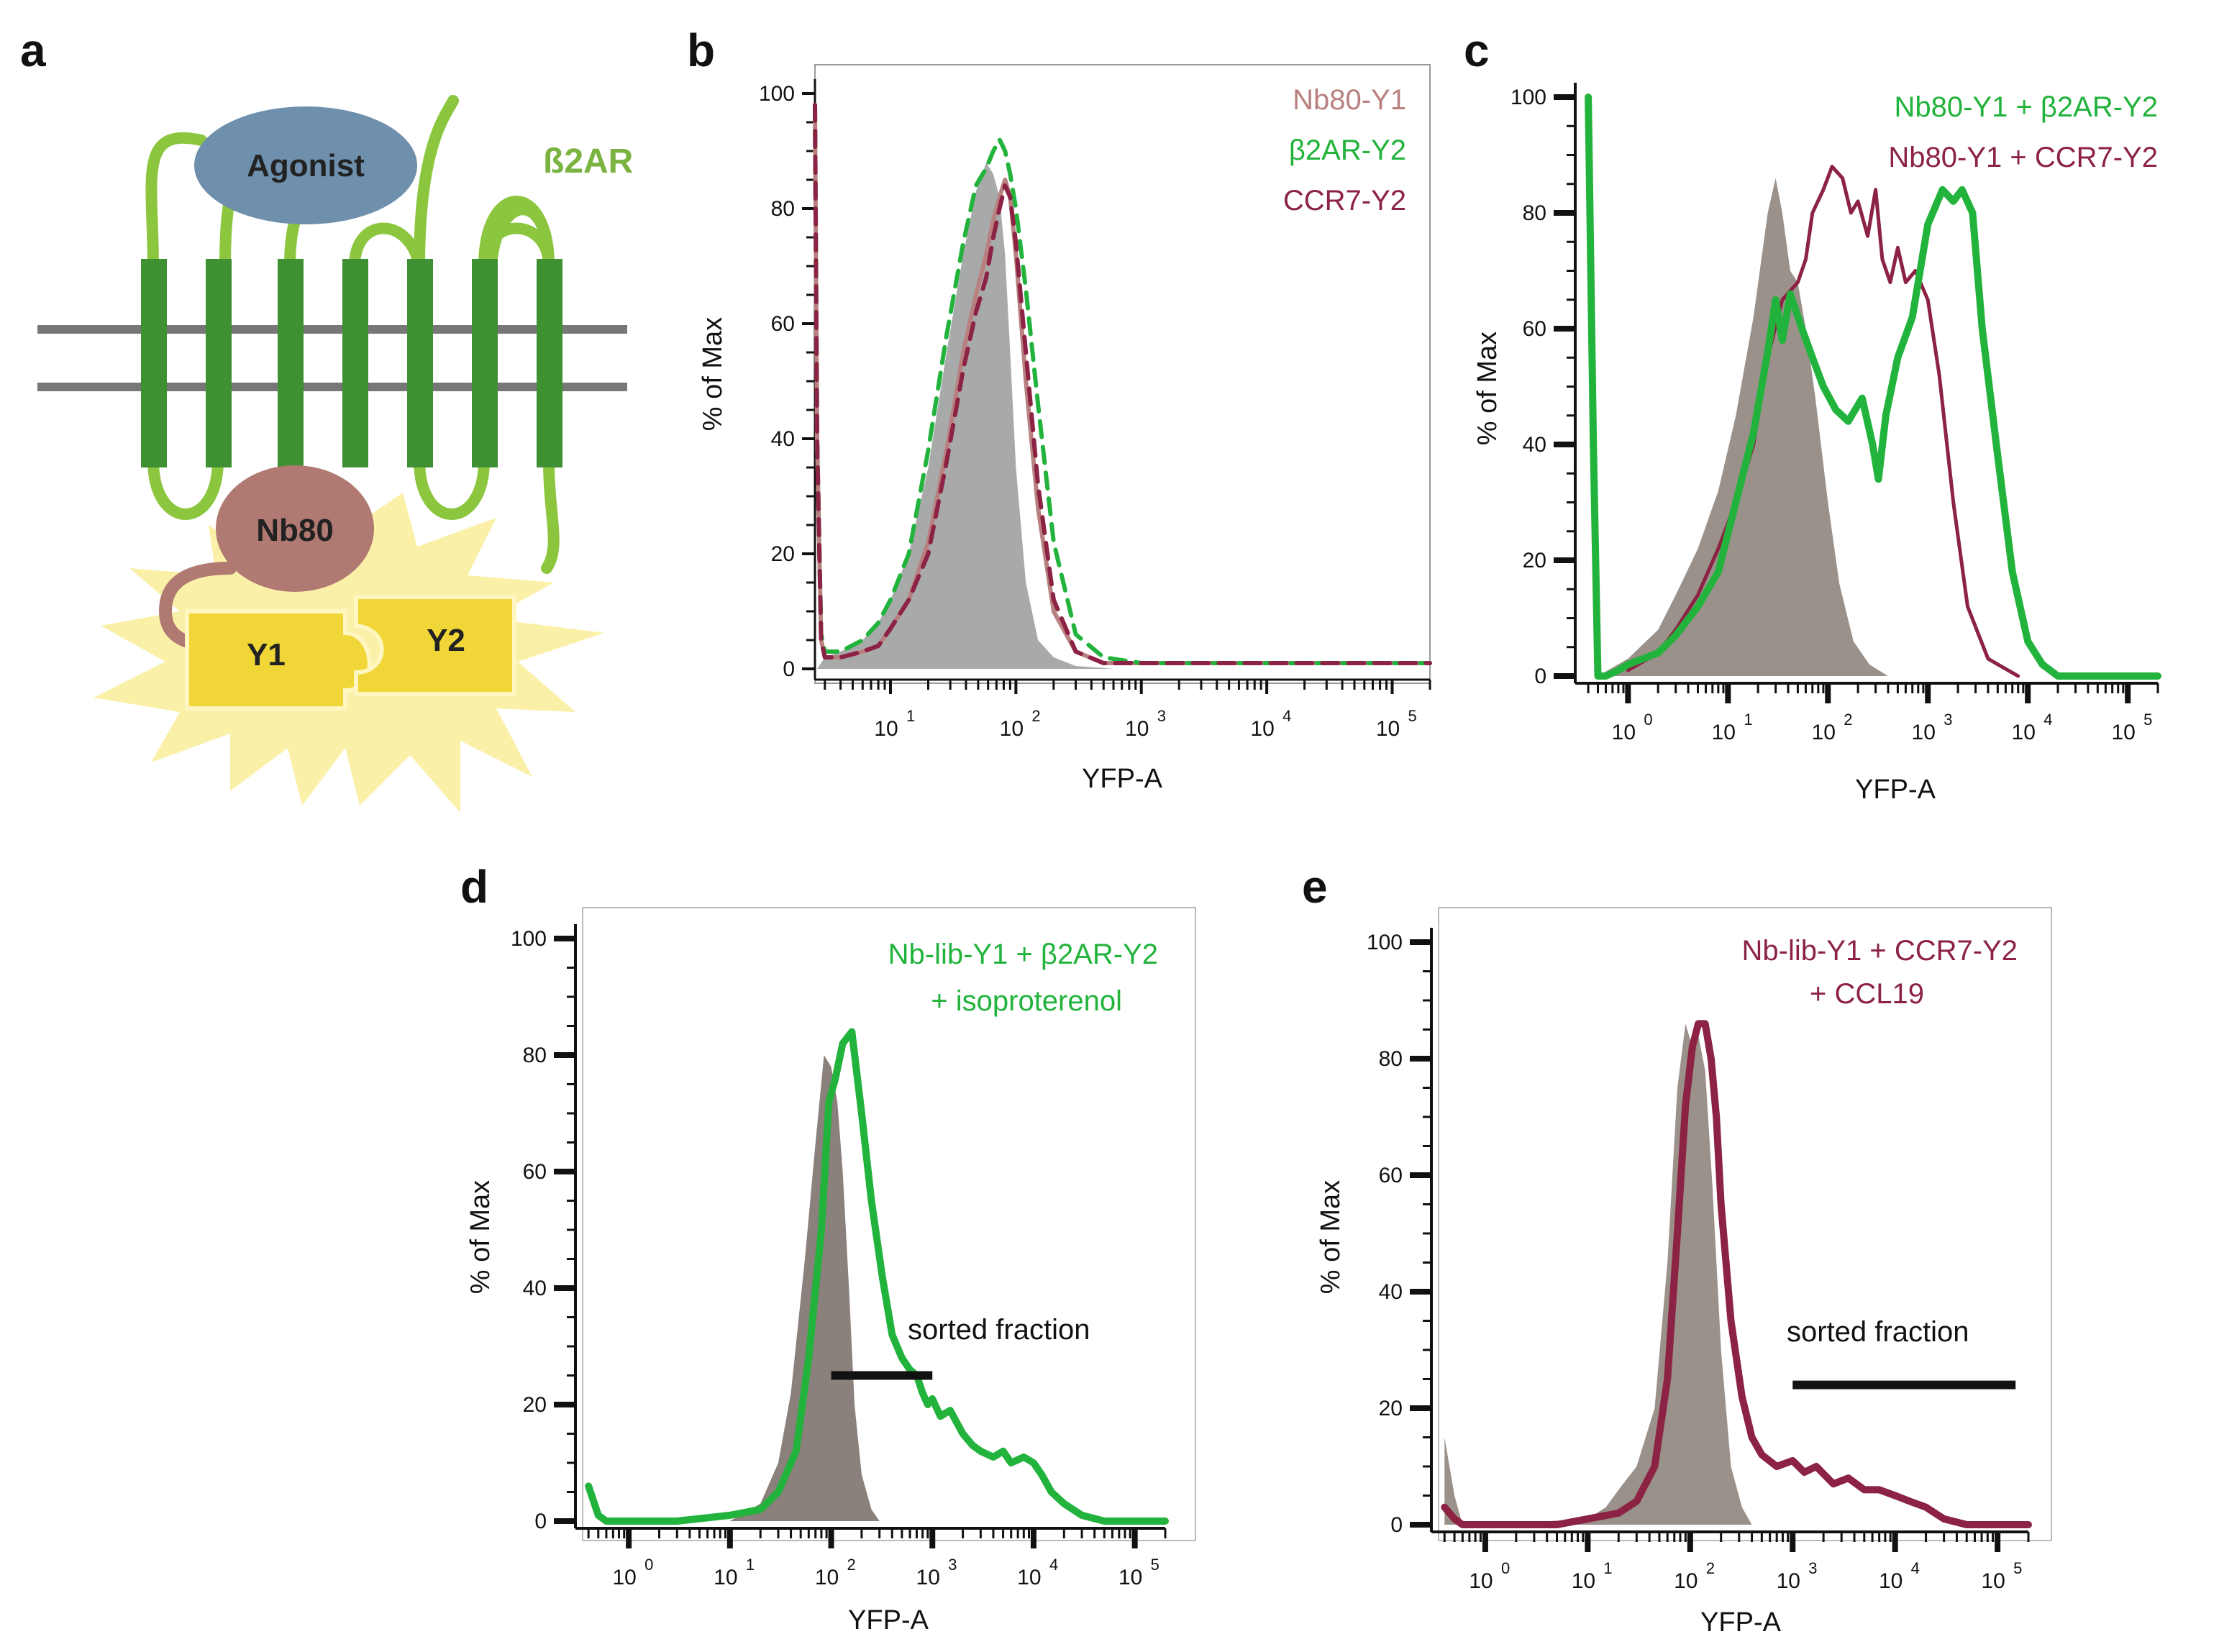 This screenshot has width=2219, height=1652. I want to click on panel-b-ytick-label: 80, so click(783, 209).